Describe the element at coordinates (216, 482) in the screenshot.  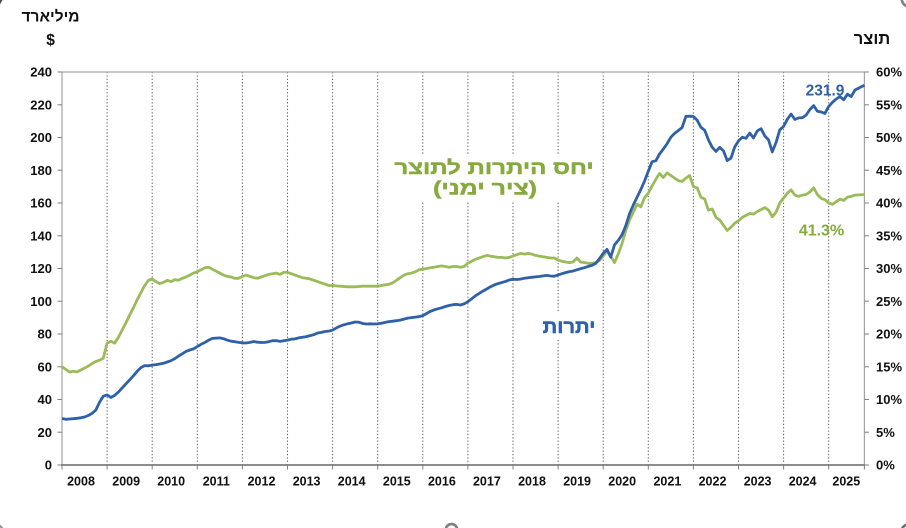
I see `svg-text: 2011` at that location.